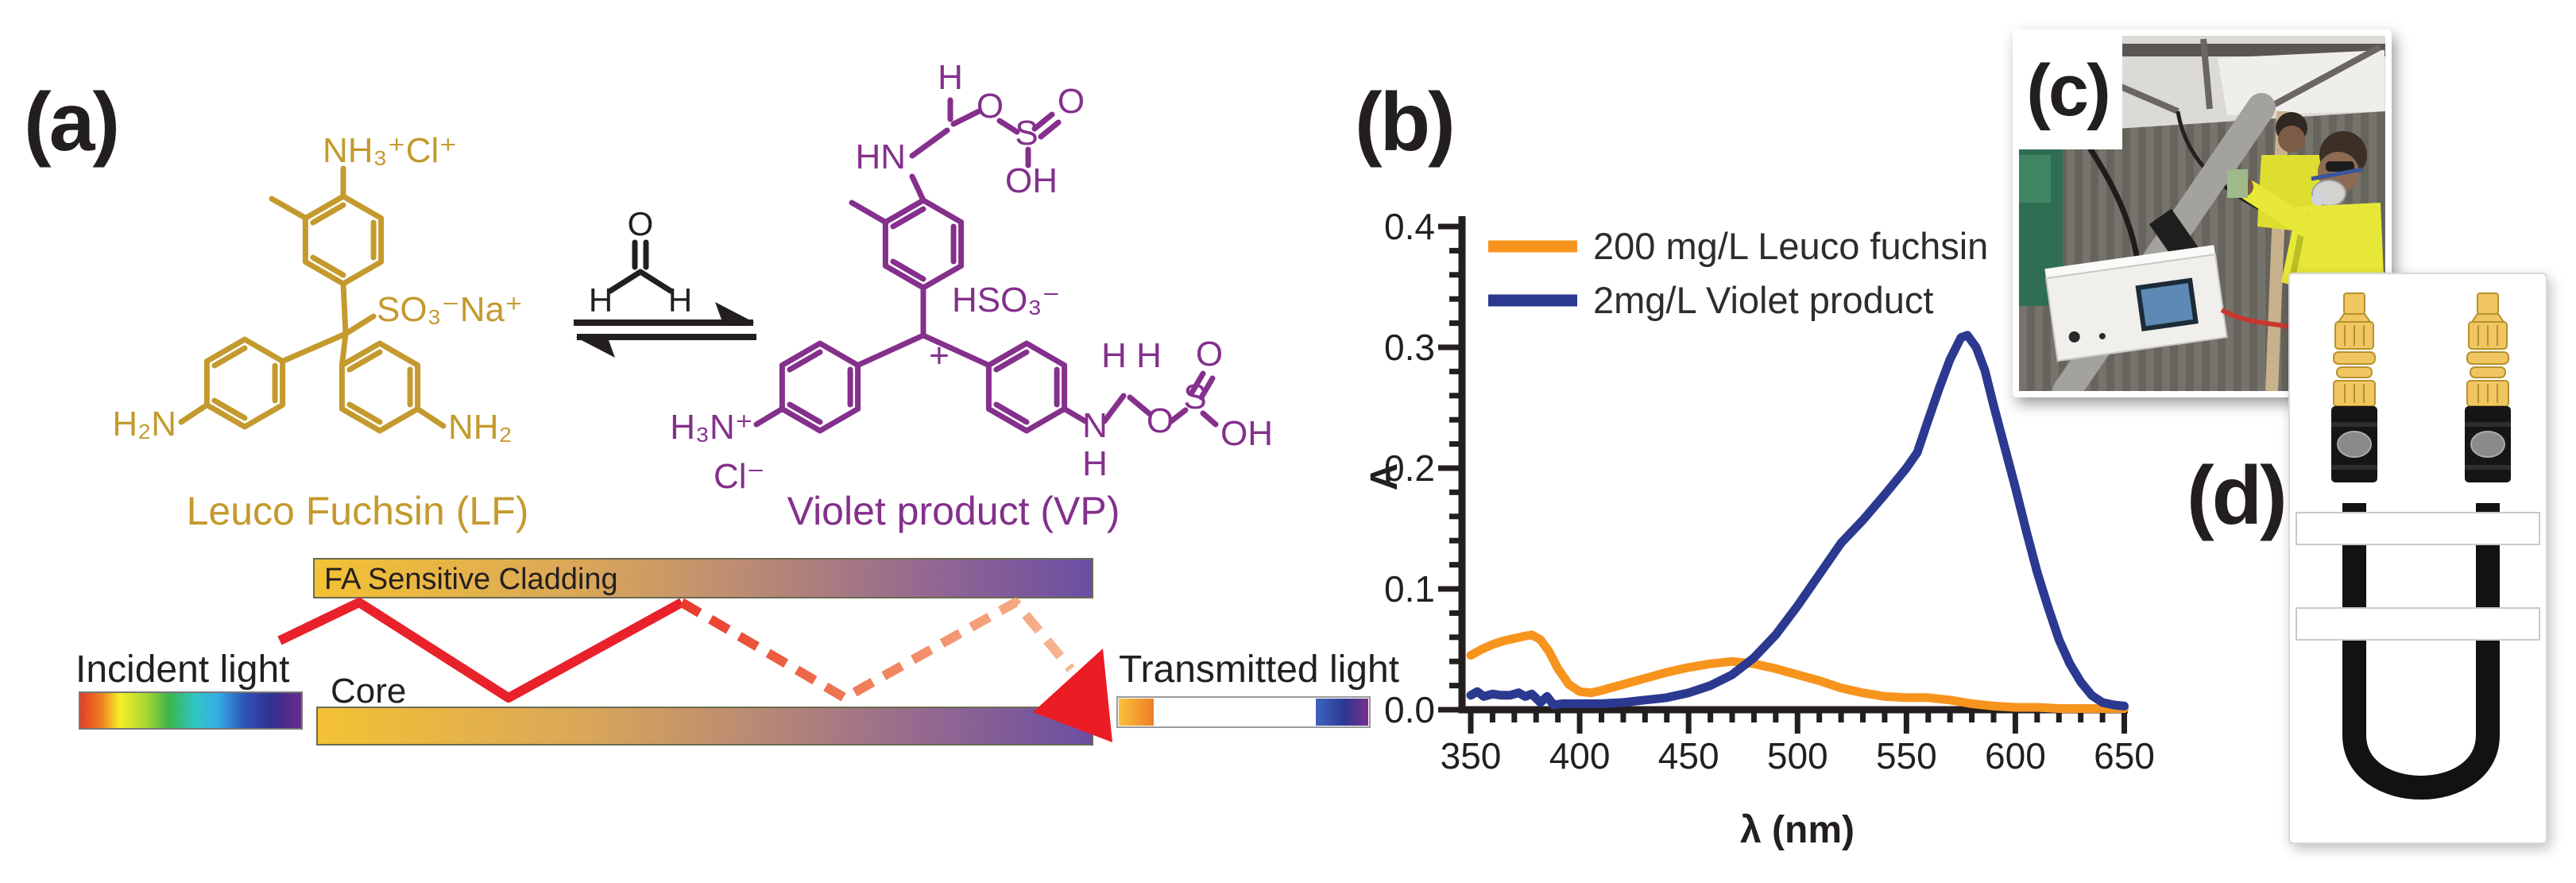  What do you see at coordinates (480, 650) in the screenshot?
I see `light-ray-solid` at bounding box center [480, 650].